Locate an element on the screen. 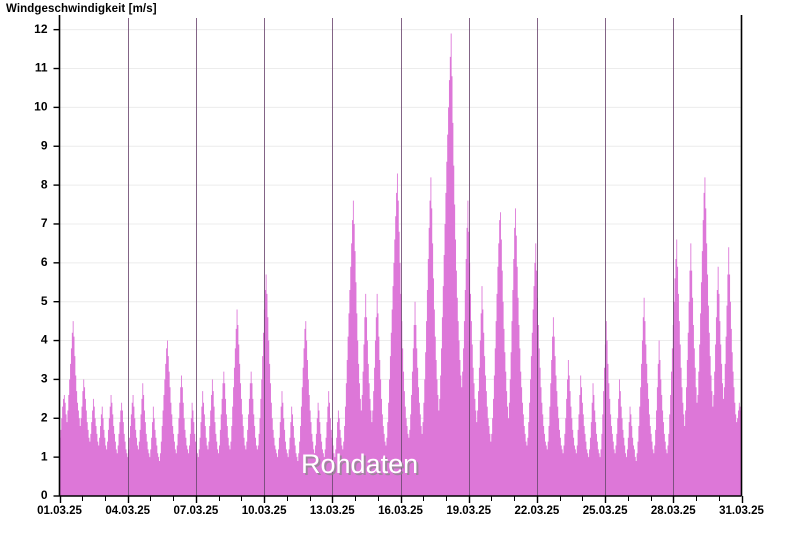 The height and width of the screenshot is (550, 800). x-tick-label: 10.03.25 is located at coordinates (264, 511).